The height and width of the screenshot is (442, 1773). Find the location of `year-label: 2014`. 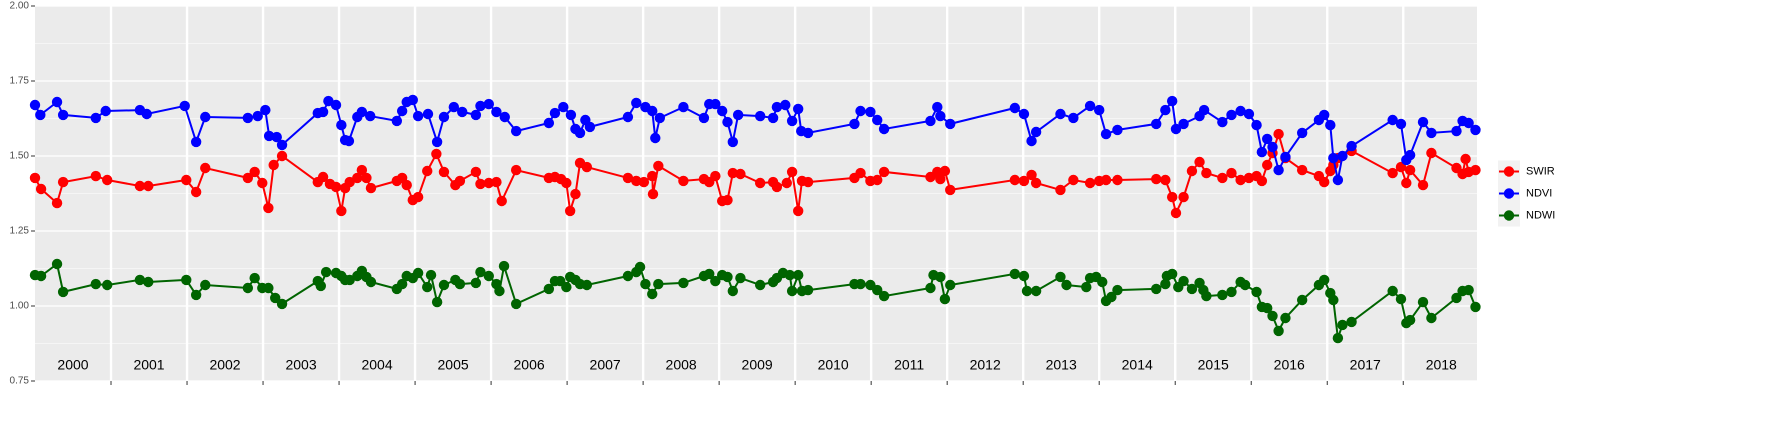

year-label: 2014 is located at coordinates (1137, 365).